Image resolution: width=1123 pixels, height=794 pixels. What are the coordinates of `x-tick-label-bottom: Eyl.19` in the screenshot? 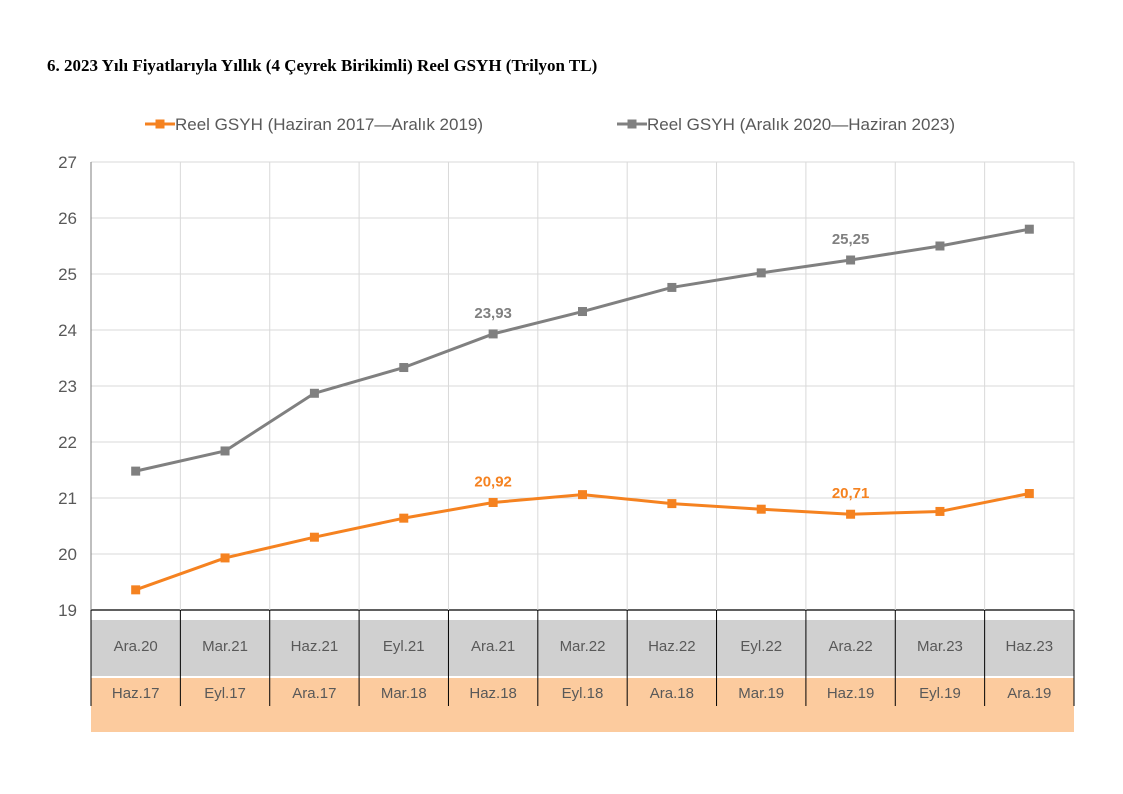 It's located at (940, 693).